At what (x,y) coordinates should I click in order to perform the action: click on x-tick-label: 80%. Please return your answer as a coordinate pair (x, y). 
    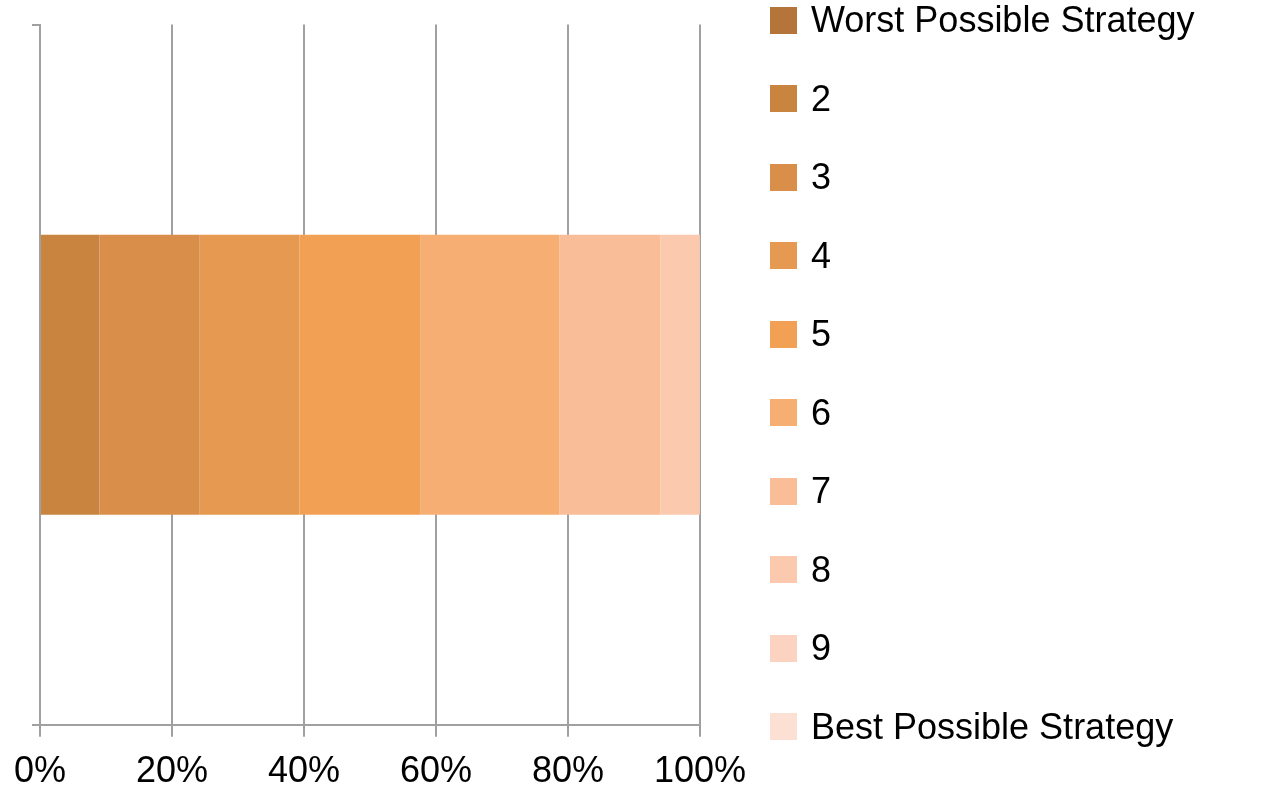
    Looking at the image, I should click on (567, 770).